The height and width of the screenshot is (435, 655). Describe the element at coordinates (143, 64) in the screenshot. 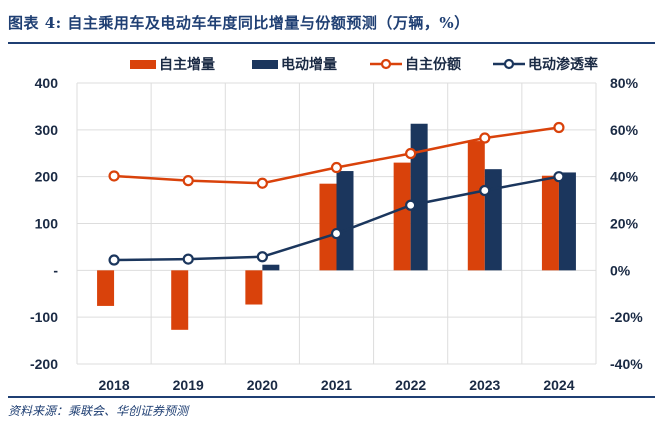

I see `legend-swatch-orange-bar` at that location.